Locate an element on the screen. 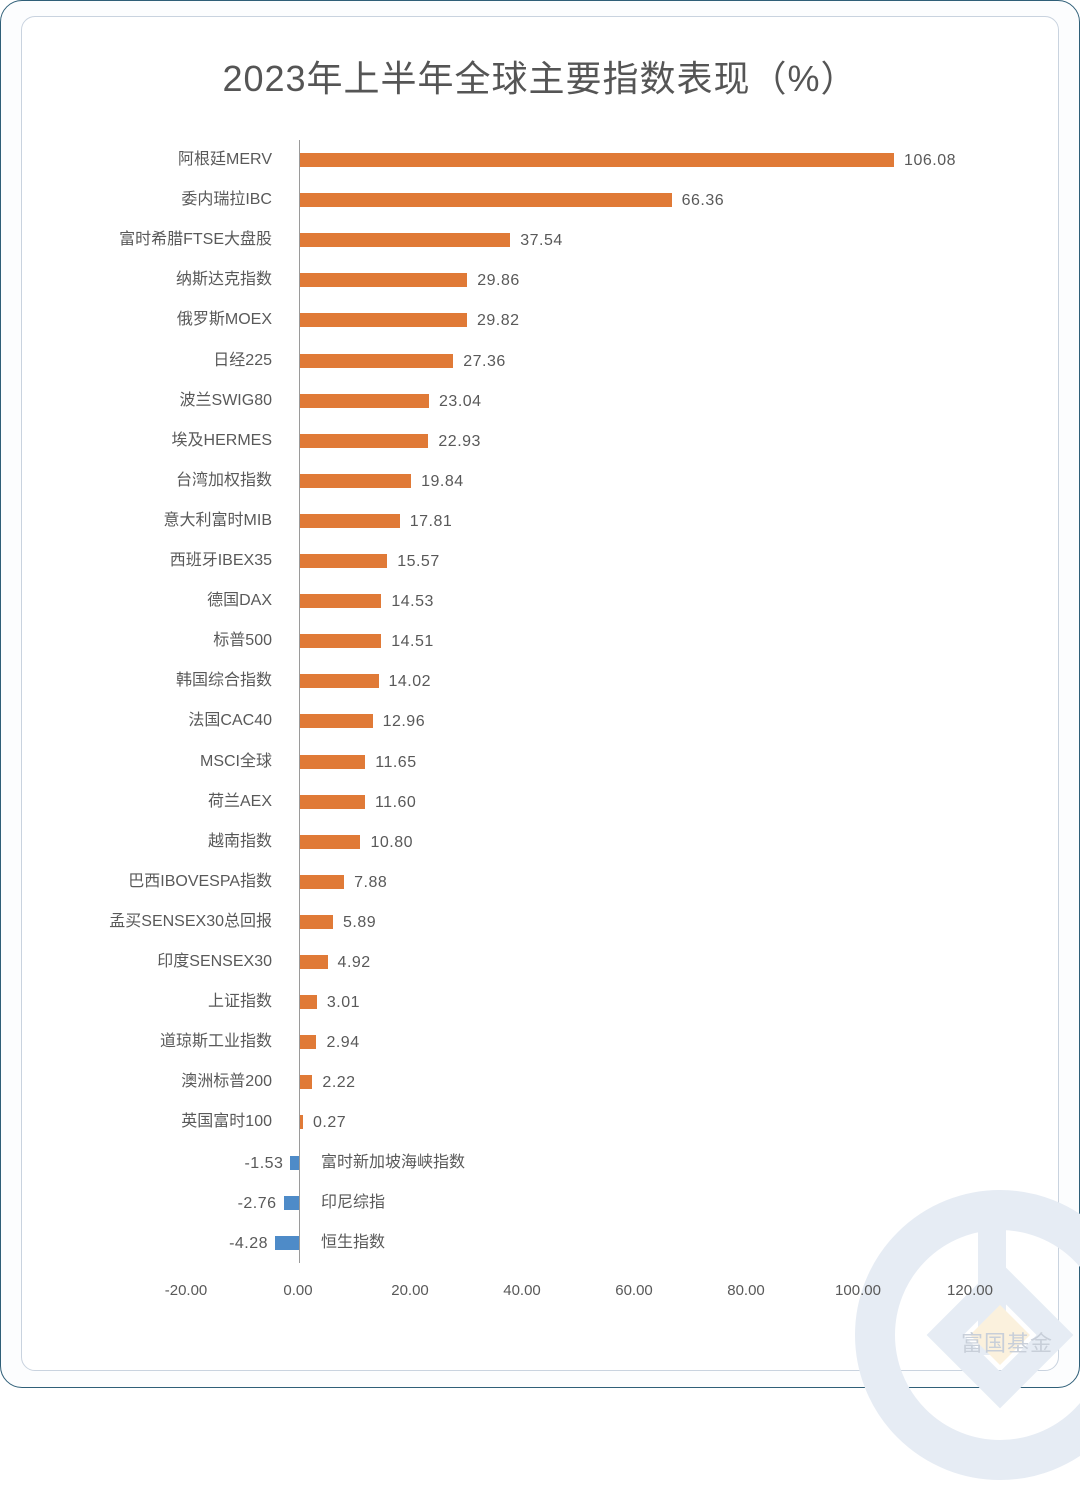 The height and width of the screenshot is (1485, 1080). category-label: 西班牙IBEX35 is located at coordinates (220, 560).